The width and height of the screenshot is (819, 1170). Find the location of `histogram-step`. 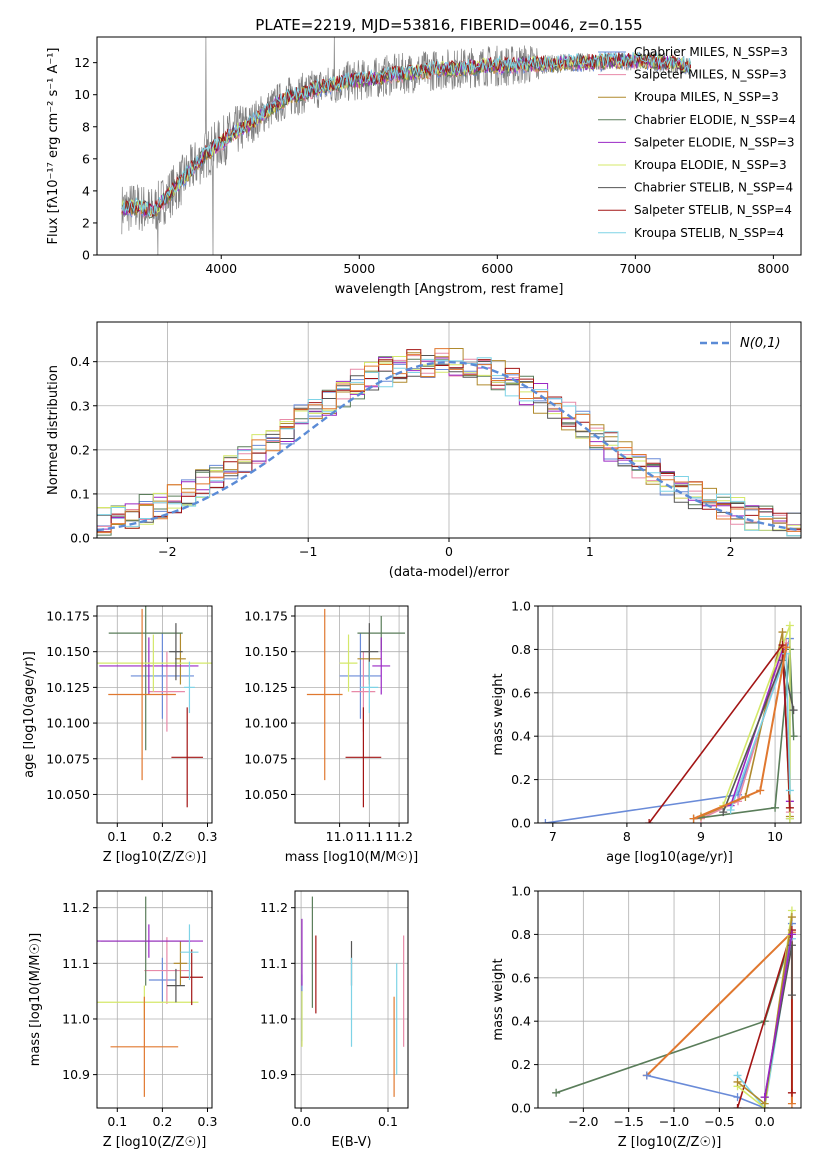

histogram-step is located at coordinates (449, 441).